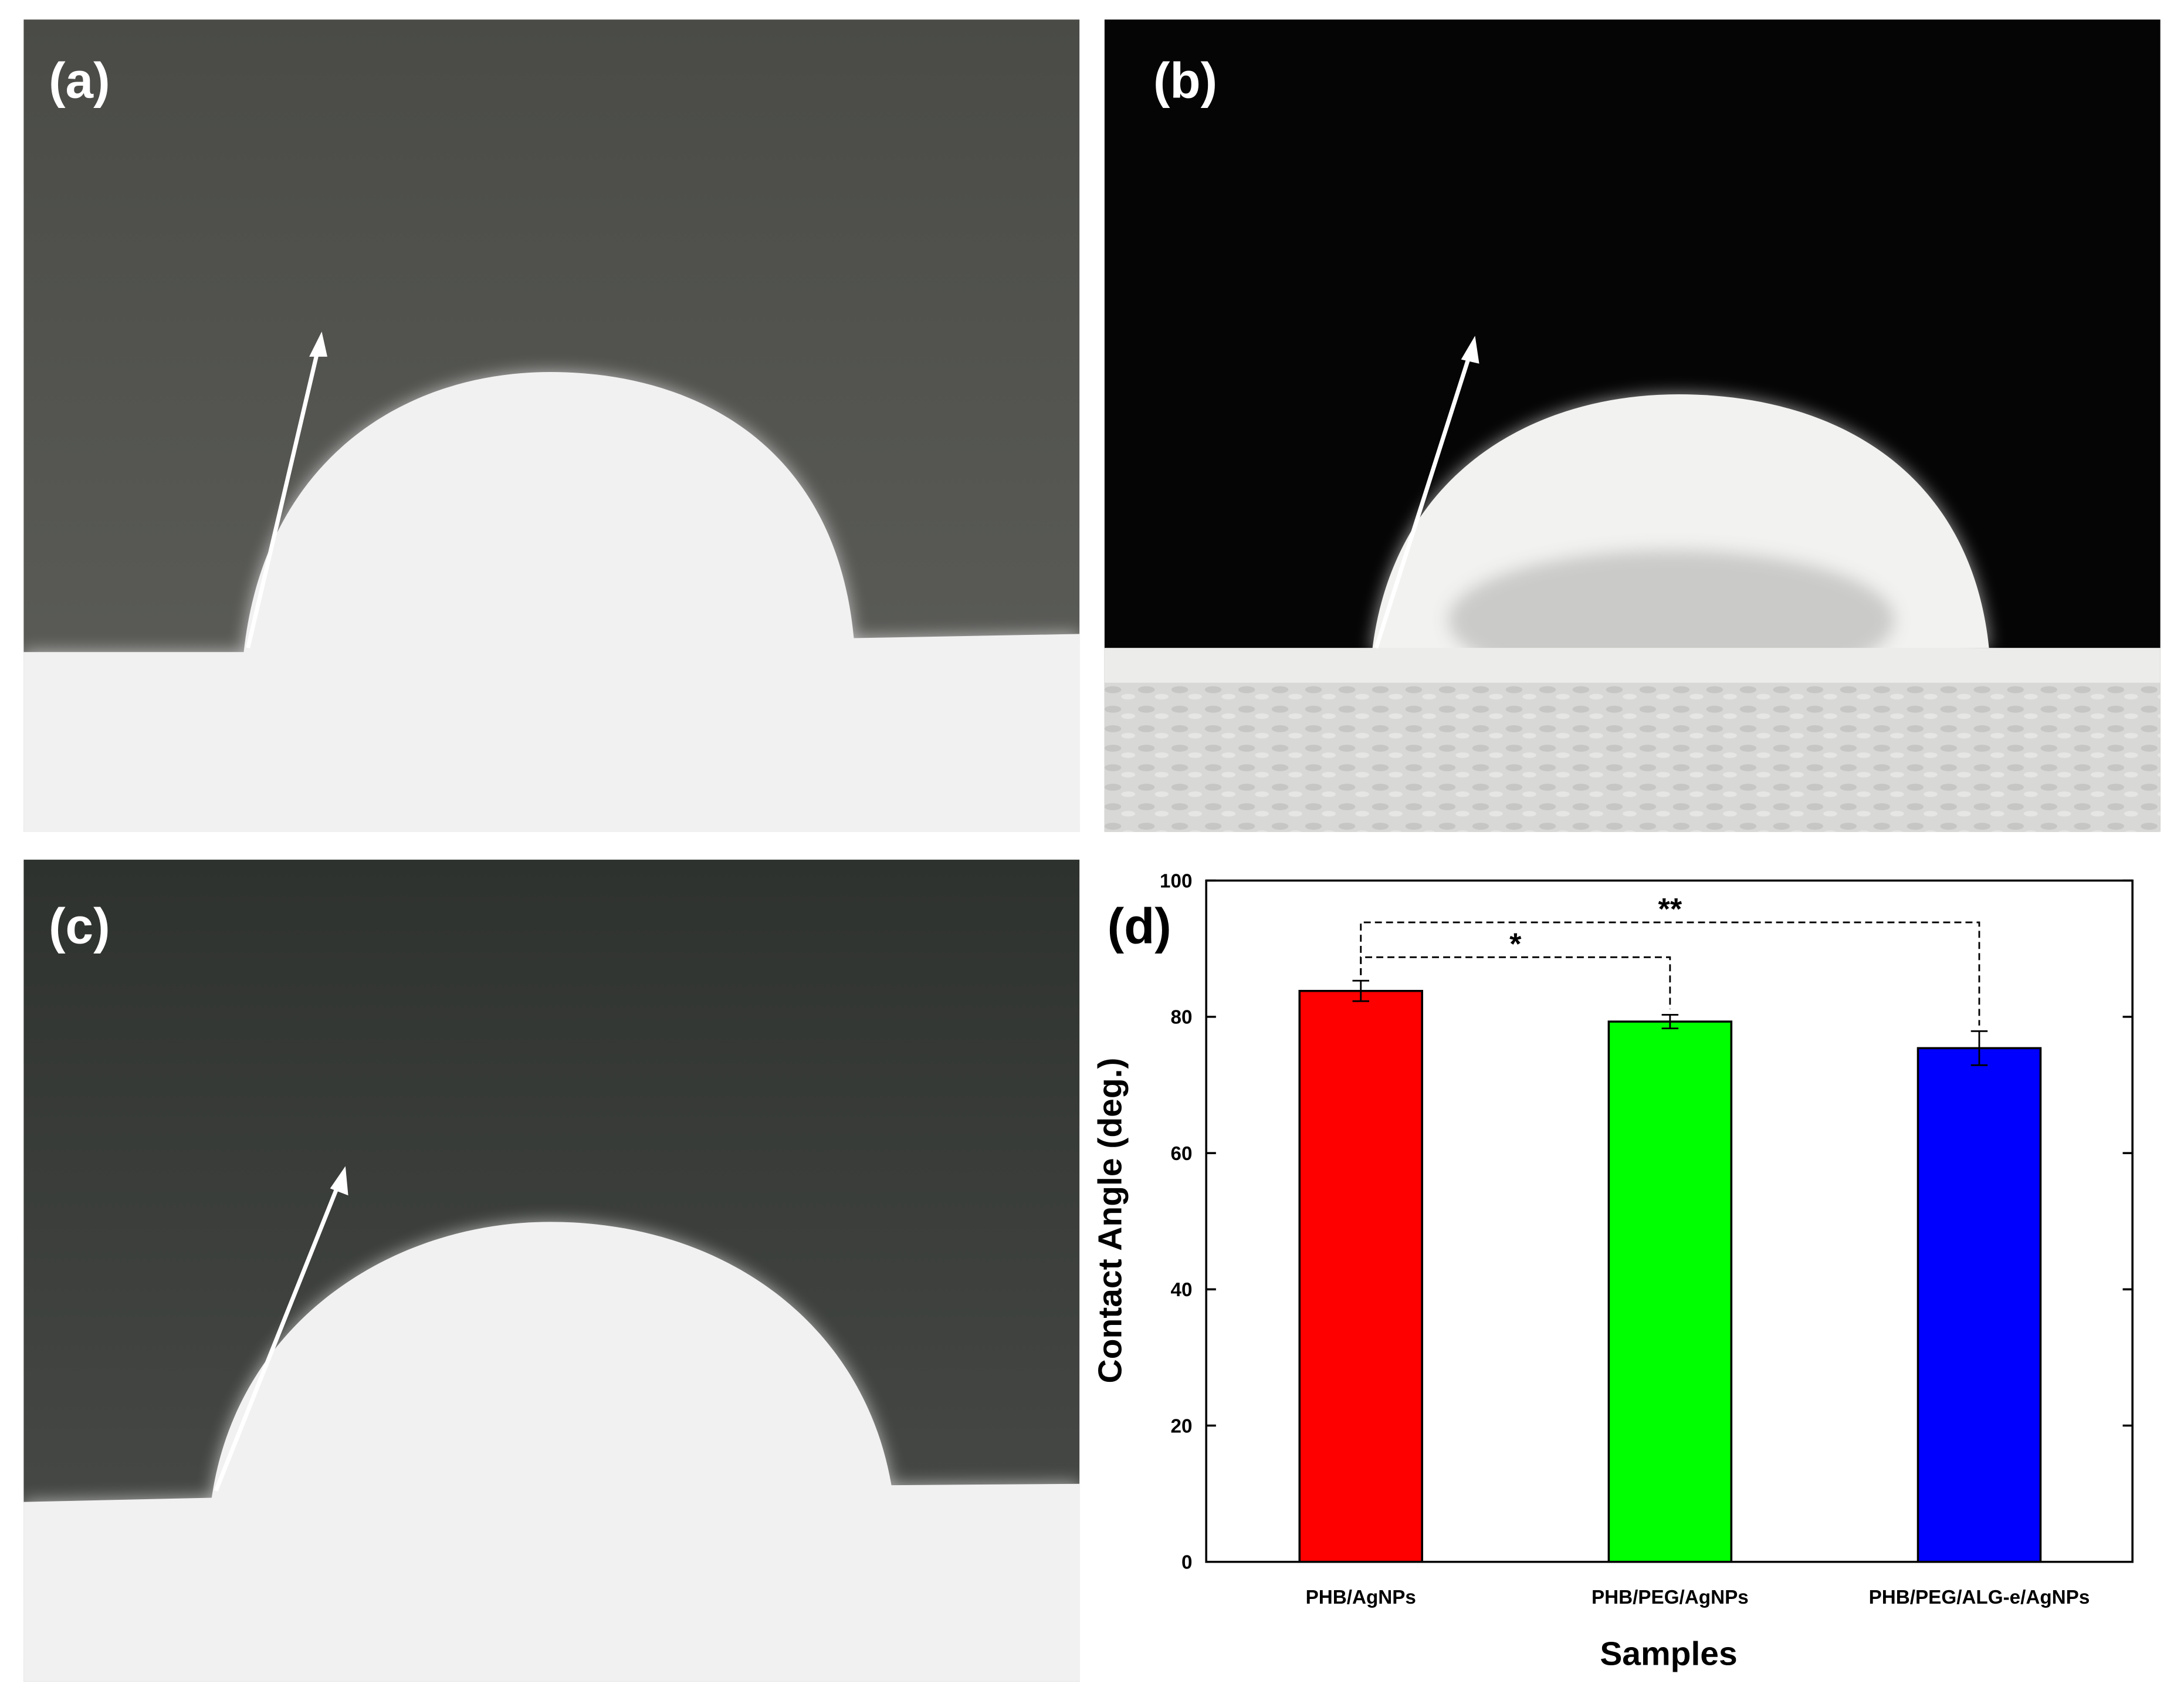  I want to click on panel-label: (d), so click(1139, 927).